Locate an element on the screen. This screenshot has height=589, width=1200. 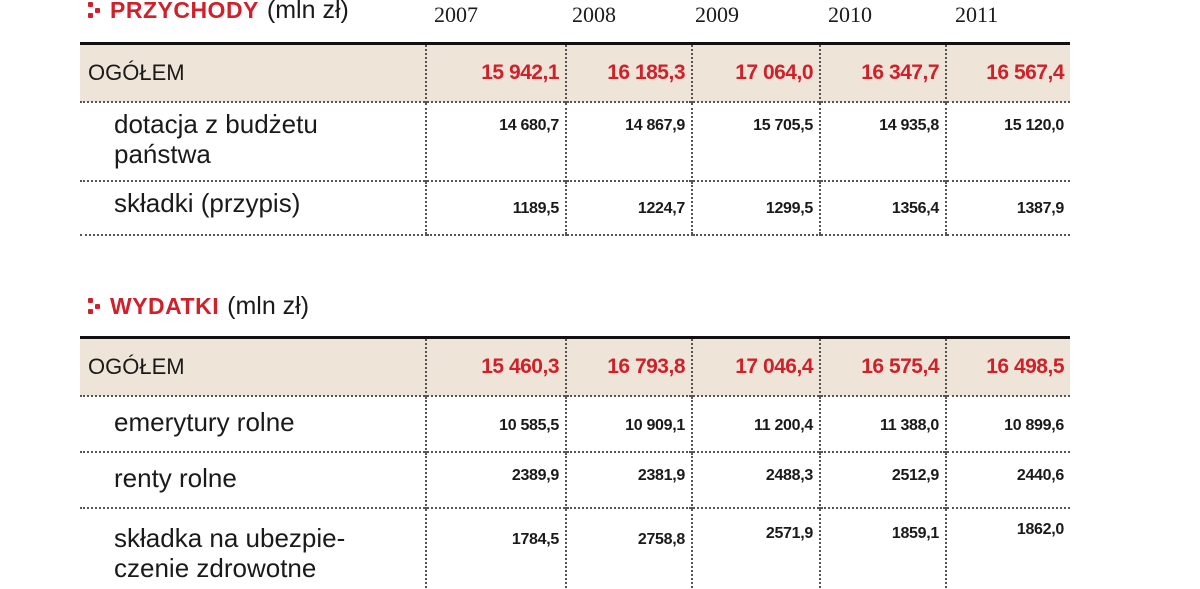
value-cell: 1387,9 is located at coordinates (1007, 208).